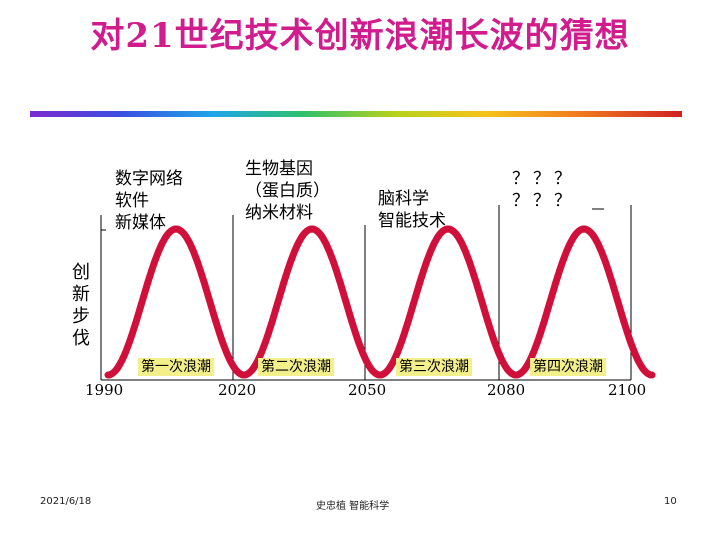  What do you see at coordinates (627, 390) in the screenshot?
I see `year-label-5: 2100` at bounding box center [627, 390].